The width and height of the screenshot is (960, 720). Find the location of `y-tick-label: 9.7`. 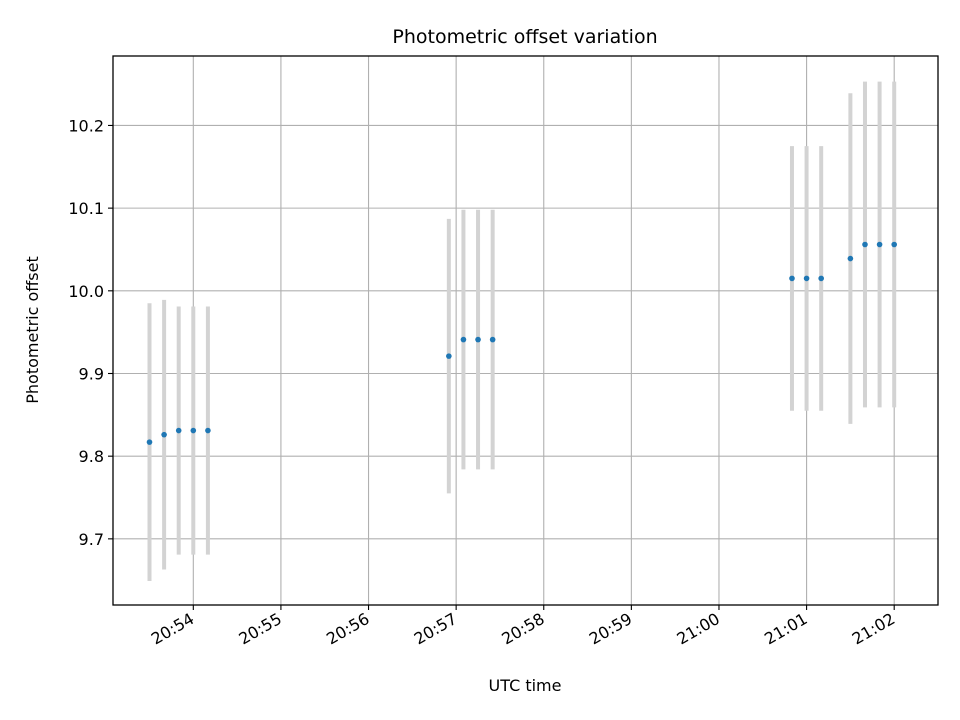

y-tick-label: 9.7 is located at coordinates (91, 539).